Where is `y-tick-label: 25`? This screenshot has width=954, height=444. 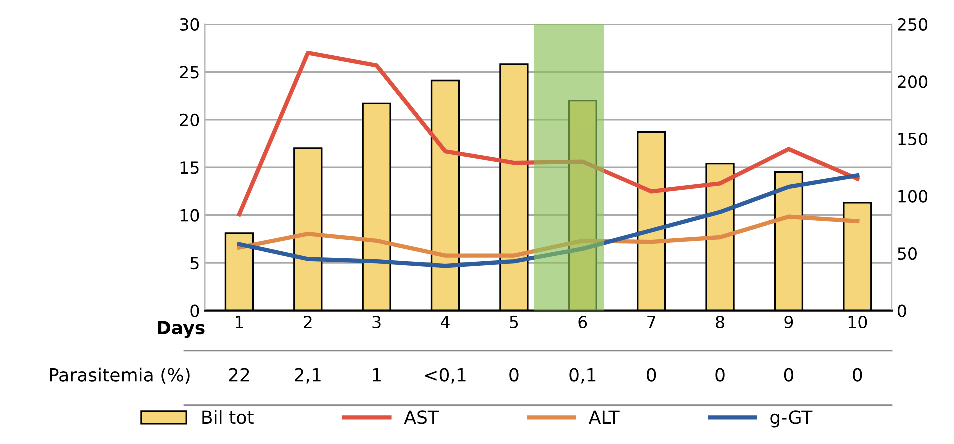
y-tick-label: 25 is located at coordinates (189, 72).